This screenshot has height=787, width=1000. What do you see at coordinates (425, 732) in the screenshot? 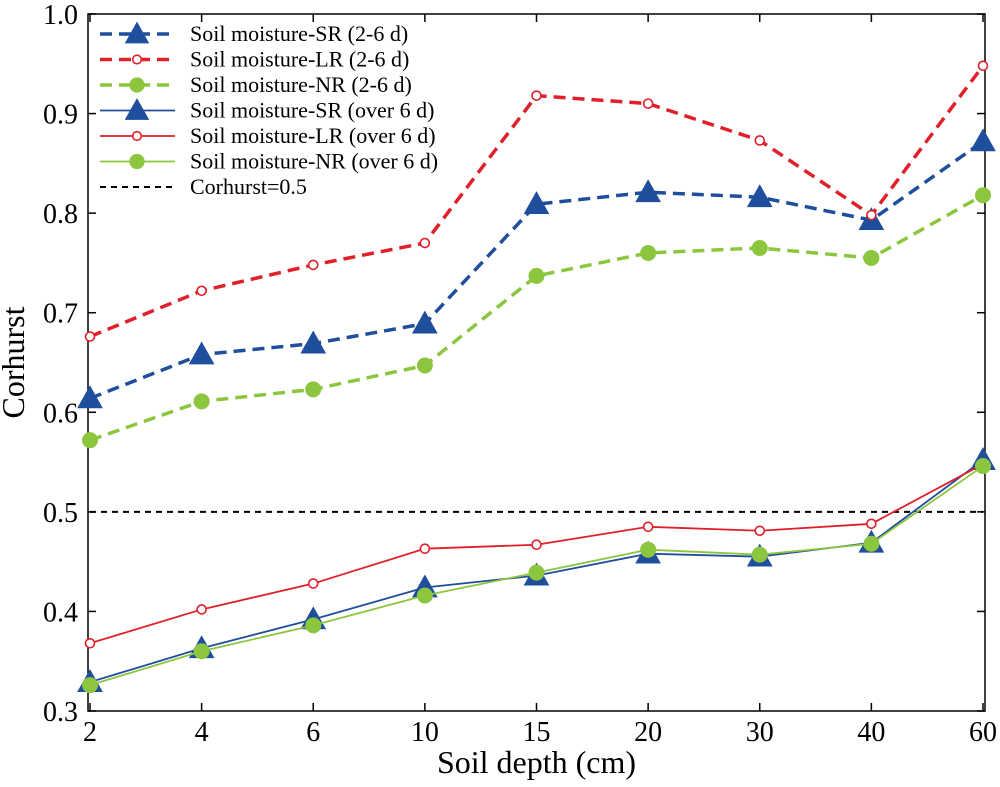
I see `x-tick-label: 10` at bounding box center [425, 732].